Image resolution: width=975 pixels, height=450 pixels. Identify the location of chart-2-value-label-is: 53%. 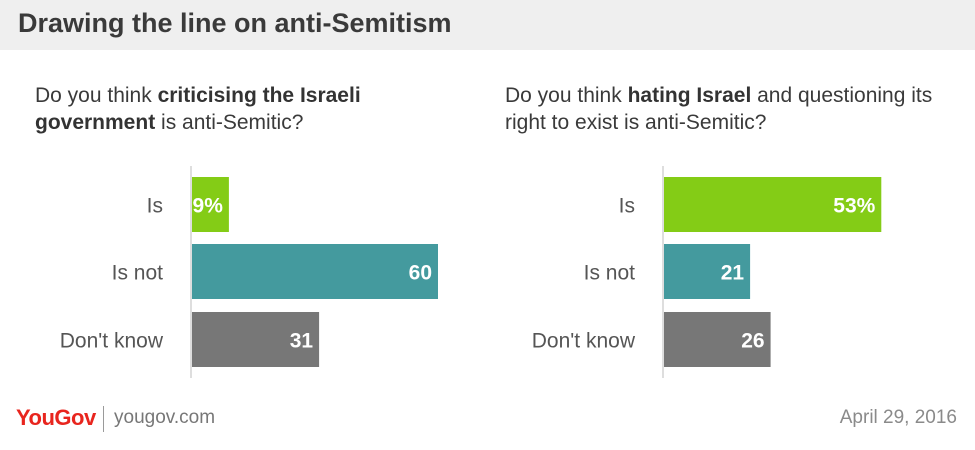
(854, 206).